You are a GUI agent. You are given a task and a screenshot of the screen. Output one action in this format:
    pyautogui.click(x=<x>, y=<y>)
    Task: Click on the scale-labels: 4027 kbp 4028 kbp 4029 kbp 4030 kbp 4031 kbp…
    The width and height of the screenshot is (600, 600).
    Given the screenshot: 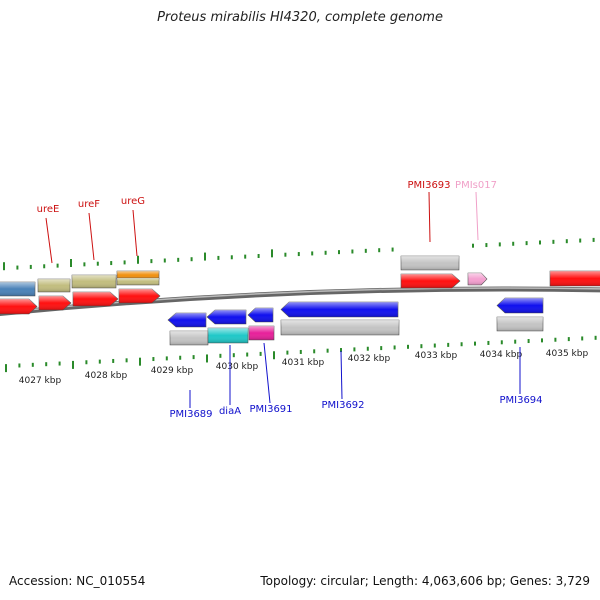 What is the action you would take?
    pyautogui.click(x=304, y=367)
    